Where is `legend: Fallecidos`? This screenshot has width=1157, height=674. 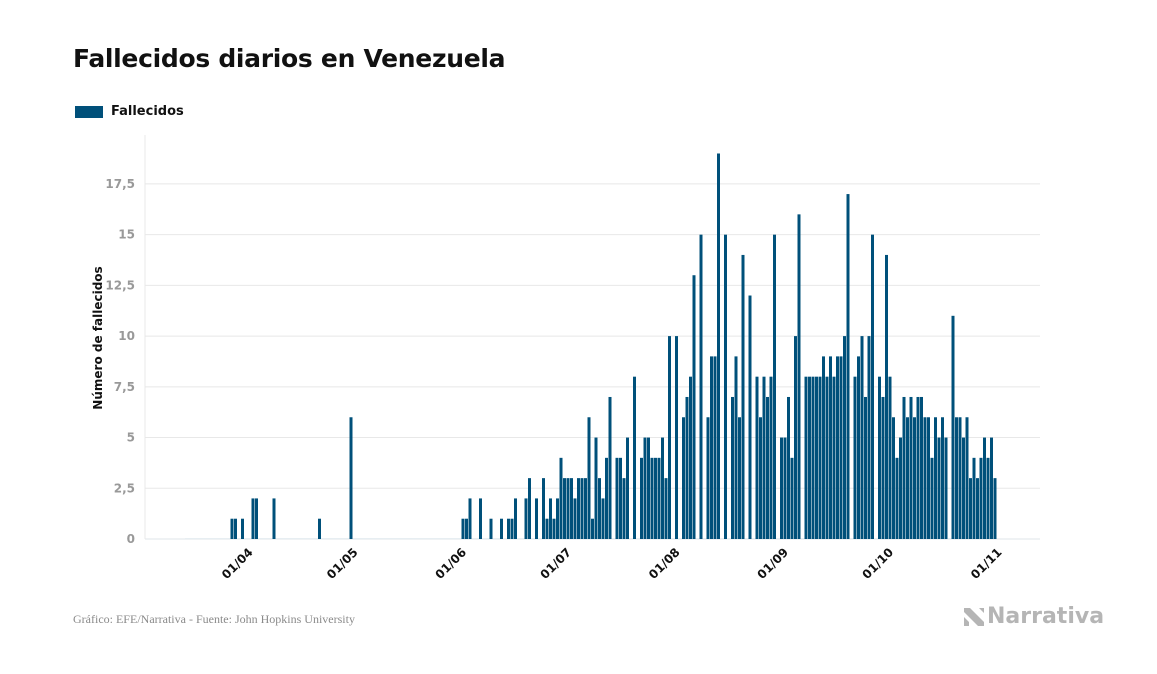 legend: Fallecidos is located at coordinates (129, 111).